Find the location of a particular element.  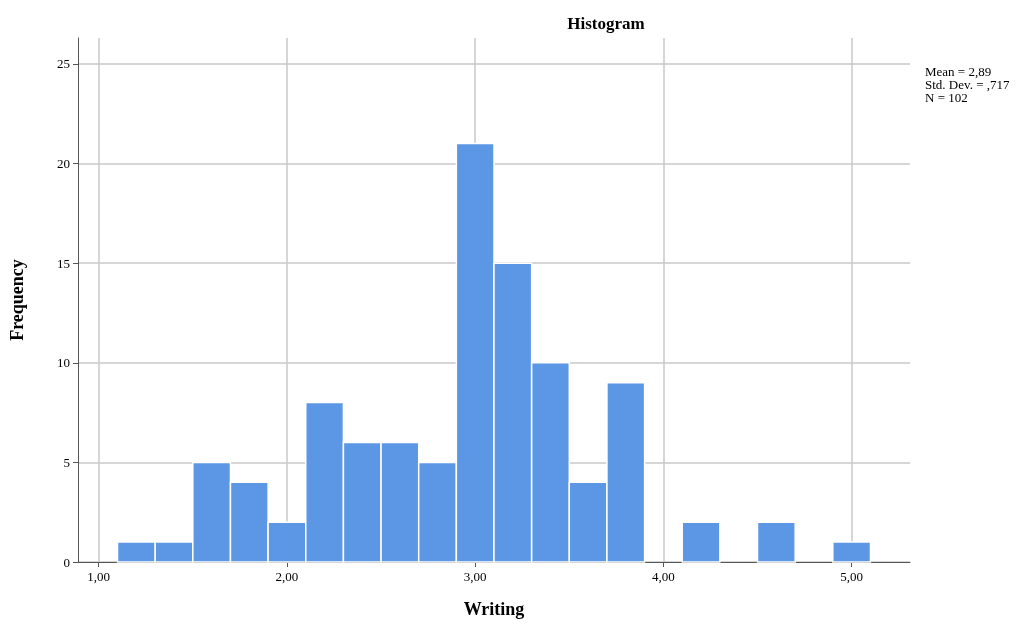

text: Mean = 2,89 is located at coordinates (958, 71).